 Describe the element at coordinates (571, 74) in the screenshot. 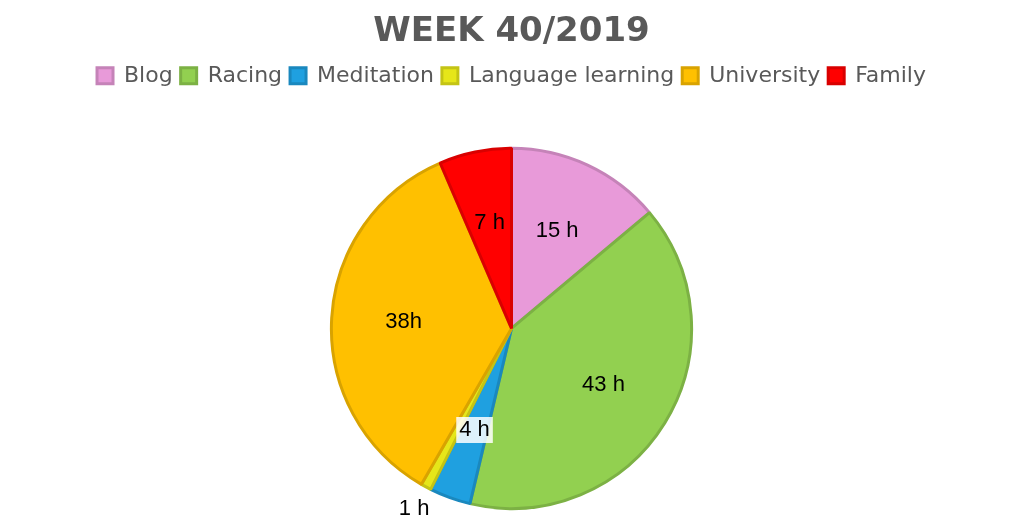

I see `legend-label: Language learning` at that location.